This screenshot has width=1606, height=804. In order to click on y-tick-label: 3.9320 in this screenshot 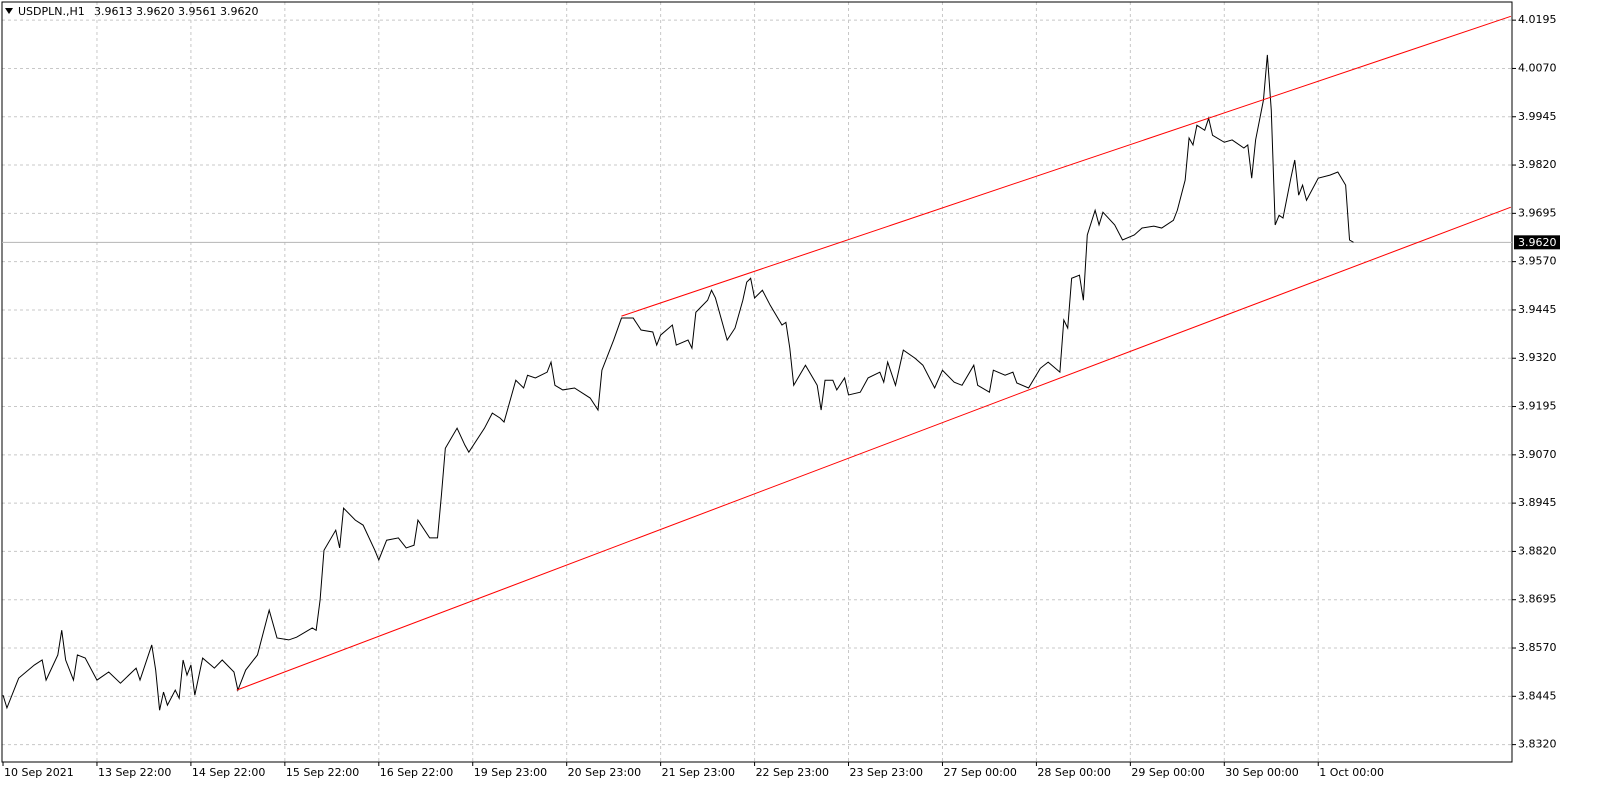, I will do `click(1537, 357)`.